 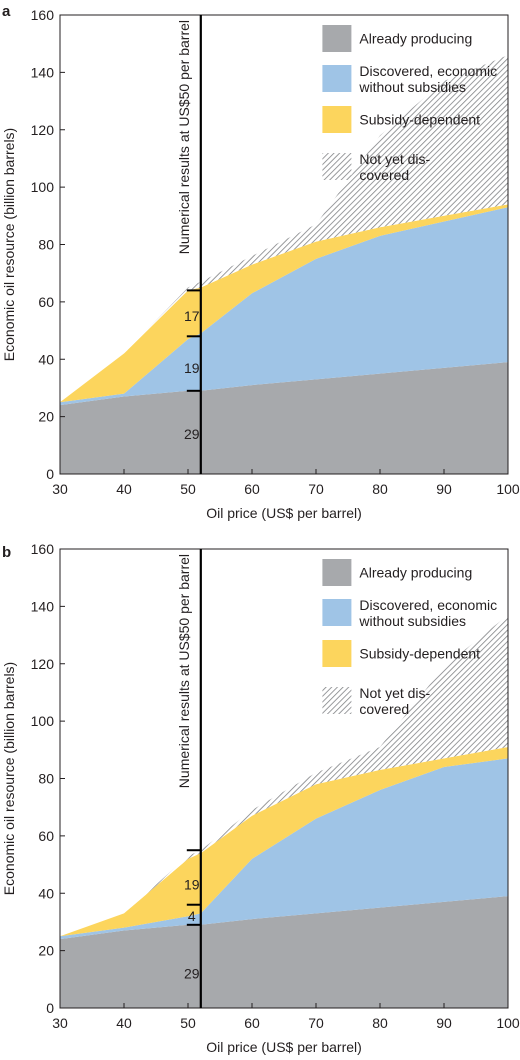 What do you see at coordinates (6, 552) in the screenshot?
I see `panel-label: b` at bounding box center [6, 552].